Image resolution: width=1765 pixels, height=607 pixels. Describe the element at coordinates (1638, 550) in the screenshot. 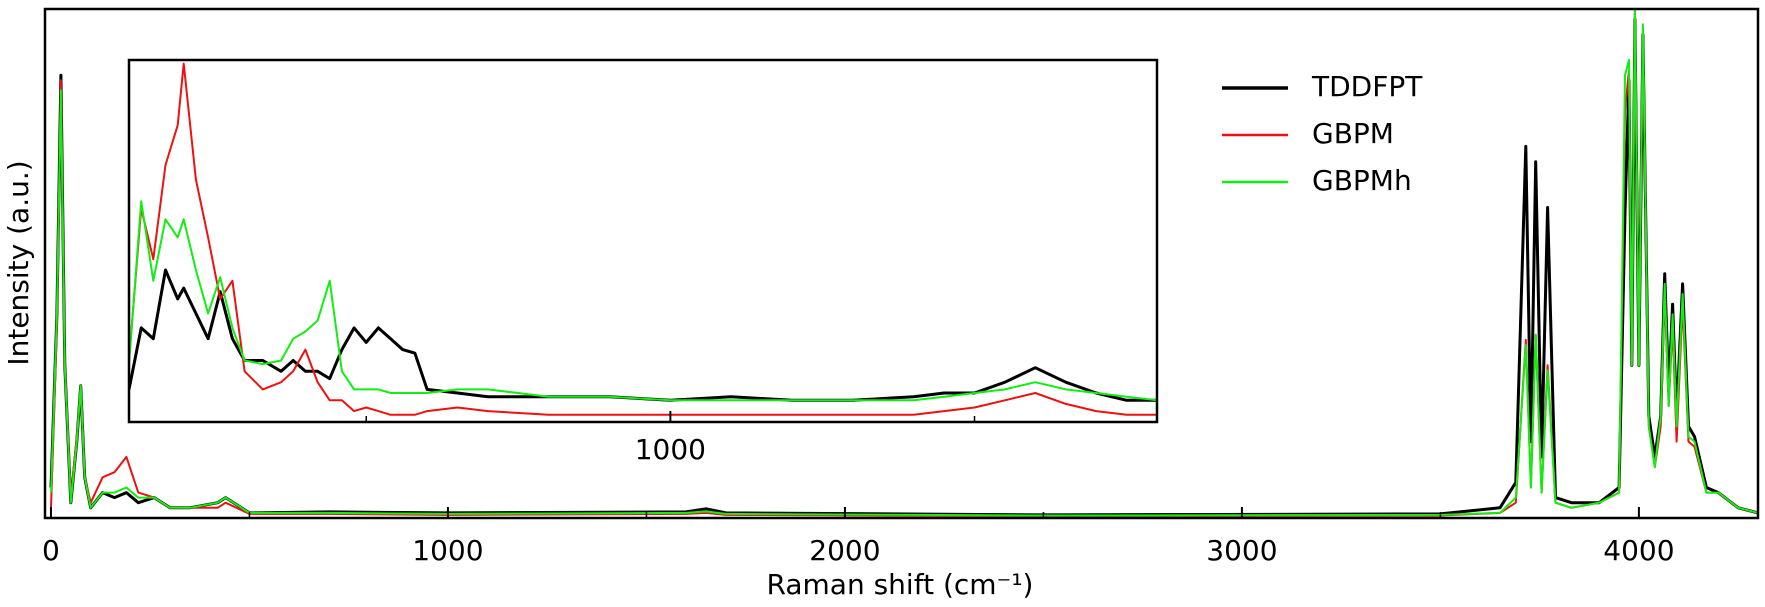

I see `x-tick-label: 4000` at that location.